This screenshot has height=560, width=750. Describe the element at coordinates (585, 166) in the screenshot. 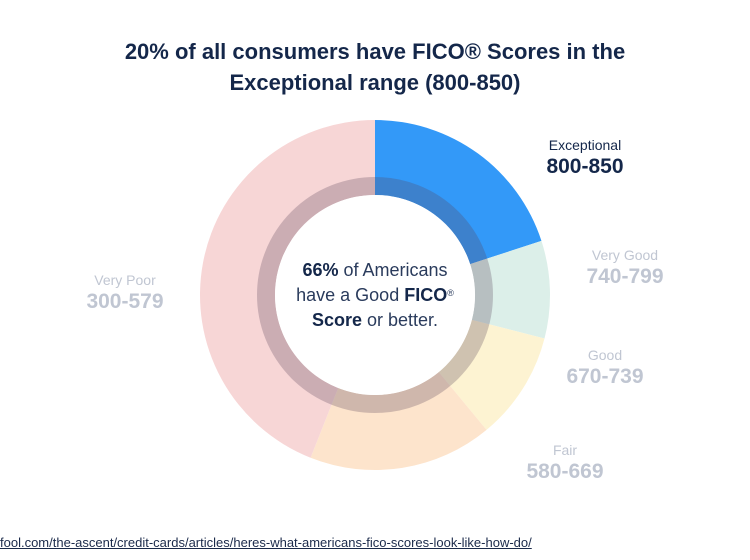

I see `label-exceptional-range: 800-850` at that location.